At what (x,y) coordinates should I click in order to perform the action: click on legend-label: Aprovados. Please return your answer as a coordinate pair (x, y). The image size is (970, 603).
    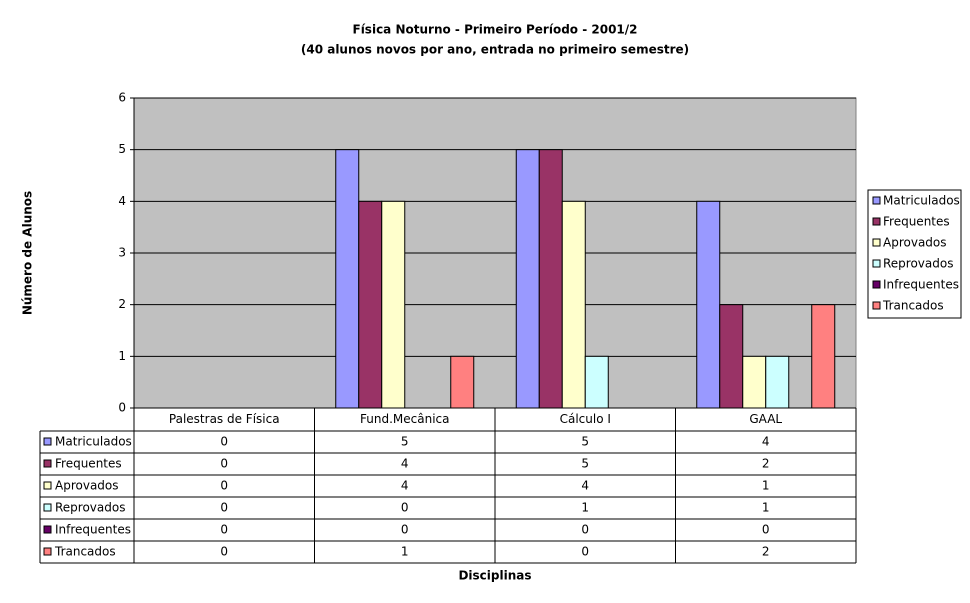
    Looking at the image, I should click on (915, 243).